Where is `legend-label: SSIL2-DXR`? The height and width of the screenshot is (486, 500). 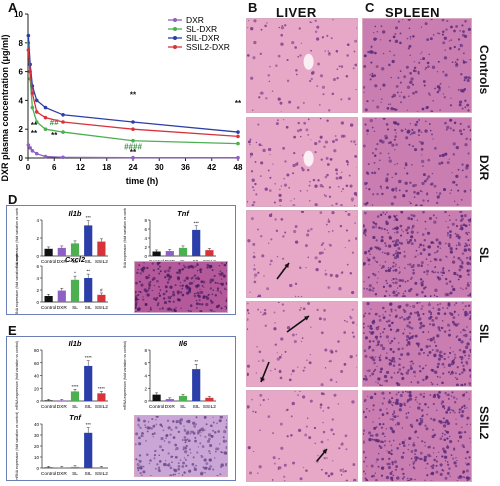
legend-label: SSIL2-DXR is located at coordinates (208, 47).